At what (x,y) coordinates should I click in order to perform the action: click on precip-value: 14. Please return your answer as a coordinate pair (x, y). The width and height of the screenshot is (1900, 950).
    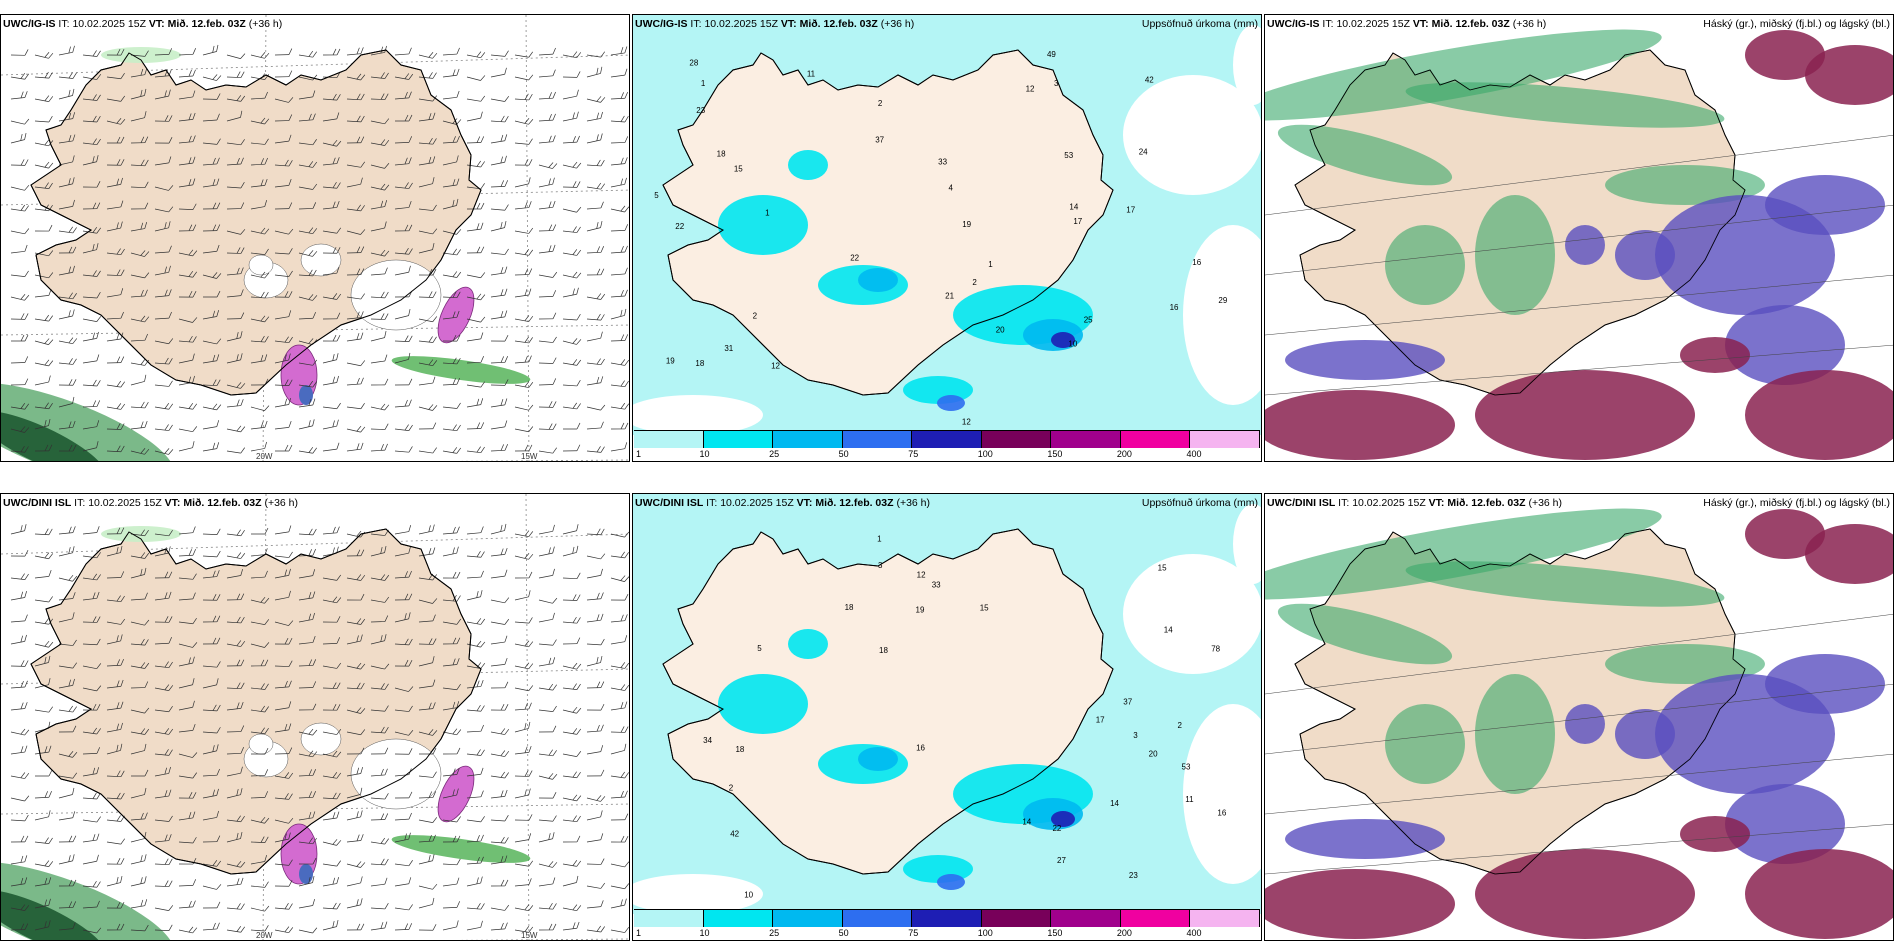
    Looking at the image, I should click on (1114, 803).